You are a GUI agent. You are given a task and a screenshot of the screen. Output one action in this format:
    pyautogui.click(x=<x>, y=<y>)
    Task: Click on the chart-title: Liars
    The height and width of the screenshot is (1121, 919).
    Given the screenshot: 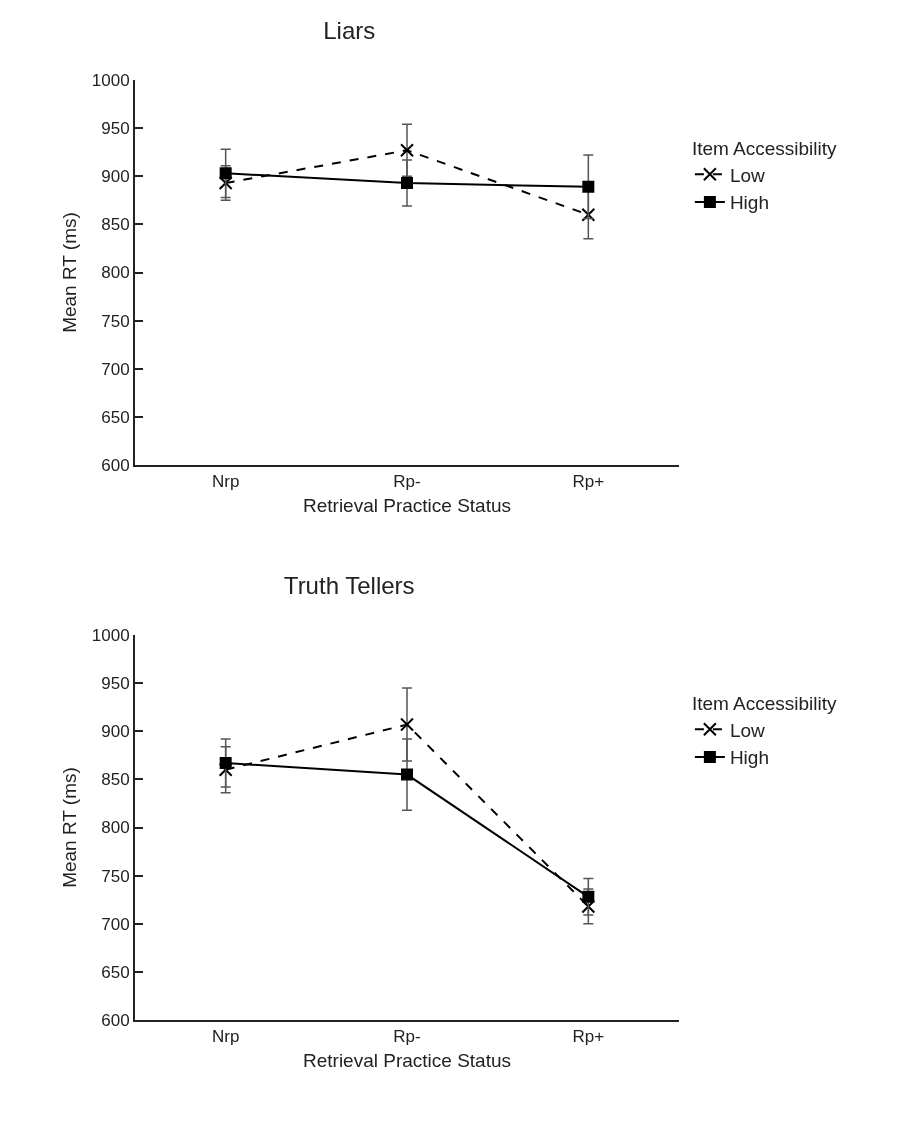 What is the action you would take?
    pyautogui.click(x=349, y=30)
    